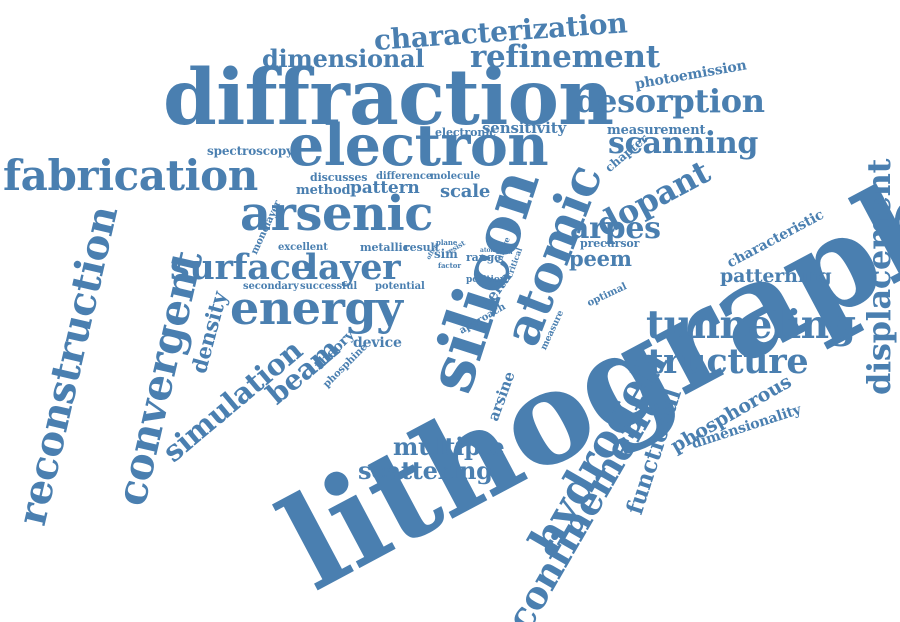 The width and height of the screenshot is (900, 622). I want to click on word-desorption: desorption, so click(670, 101).